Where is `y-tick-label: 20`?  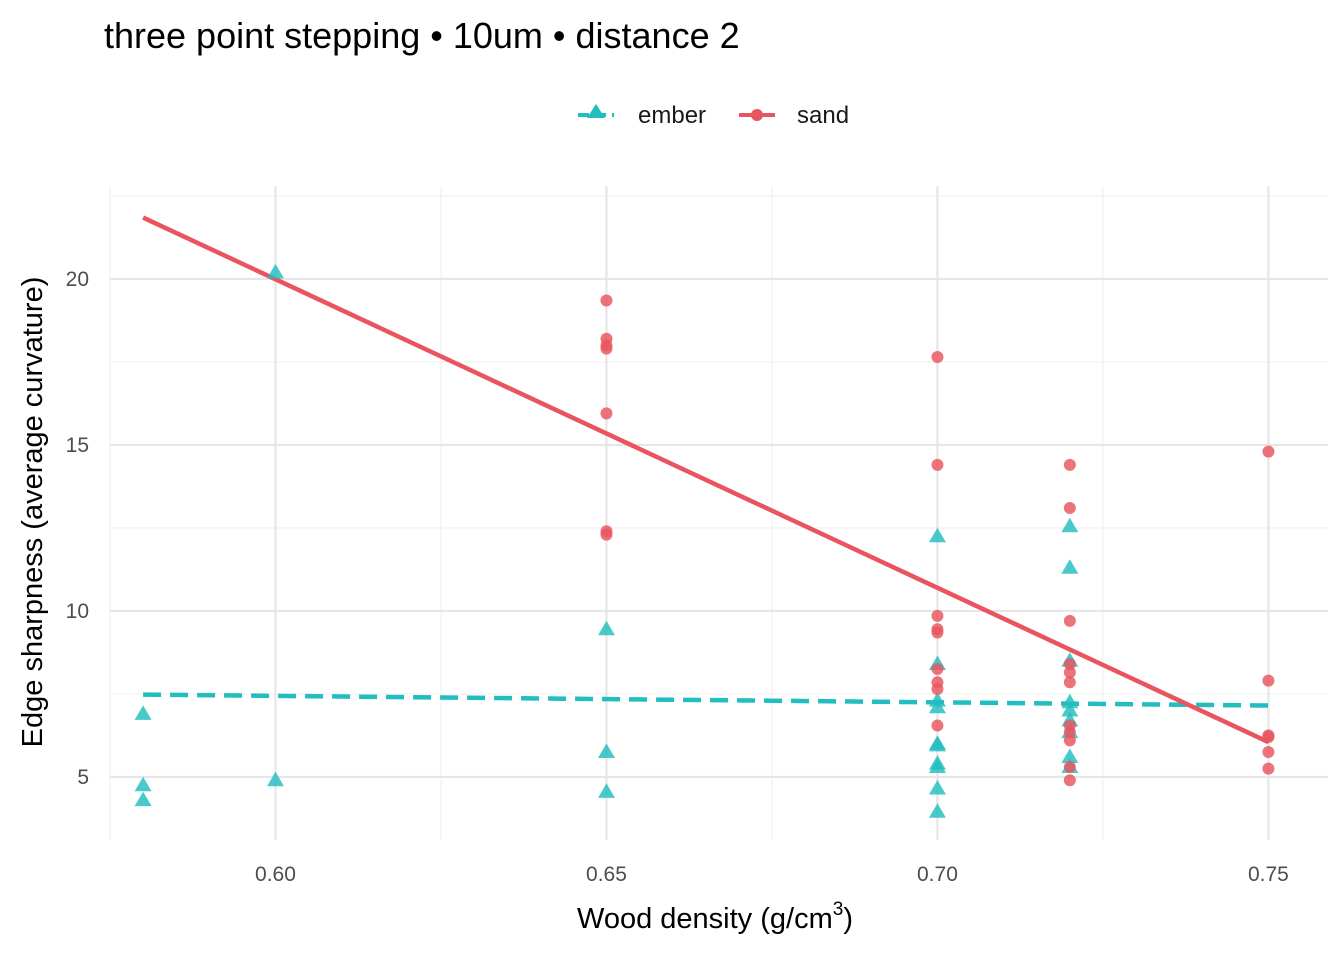
y-tick-label: 20 is located at coordinates (77, 279).